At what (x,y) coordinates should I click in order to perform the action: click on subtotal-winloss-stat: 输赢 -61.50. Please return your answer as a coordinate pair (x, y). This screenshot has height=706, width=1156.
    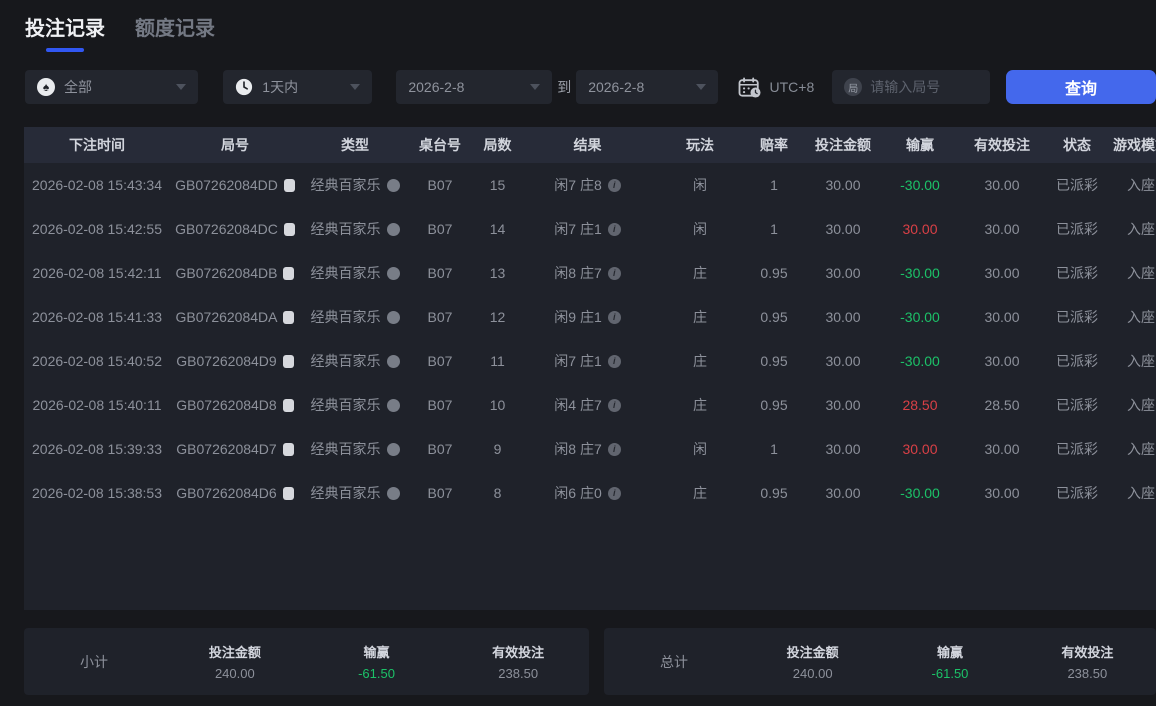
    Looking at the image, I should click on (377, 661).